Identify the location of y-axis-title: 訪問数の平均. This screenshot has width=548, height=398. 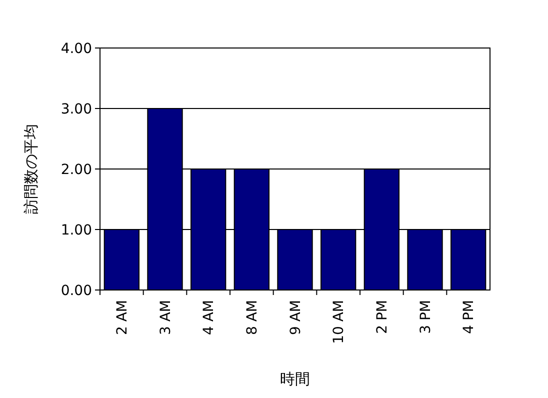
(31, 169).